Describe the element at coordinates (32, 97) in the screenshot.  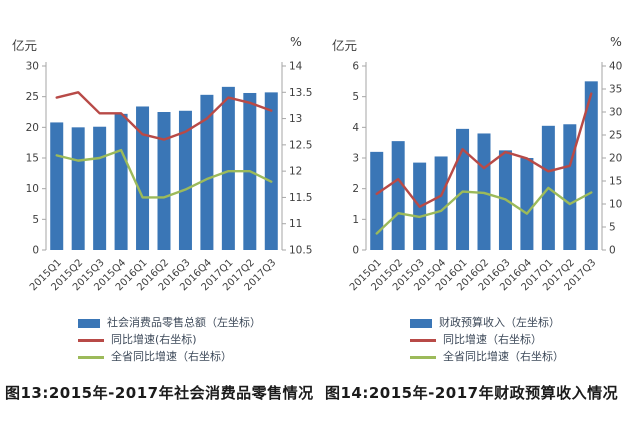
I see `left-tick-label: 25` at that location.